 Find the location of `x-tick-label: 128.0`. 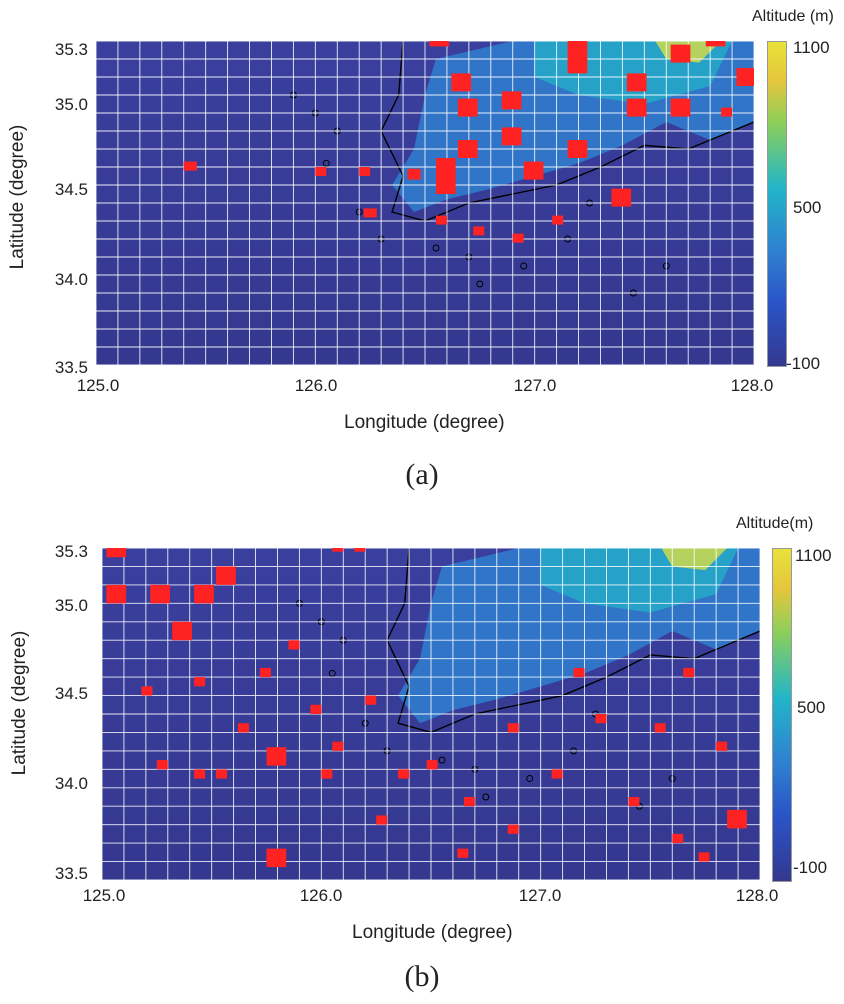

x-tick-label: 128.0 is located at coordinates (757, 895).